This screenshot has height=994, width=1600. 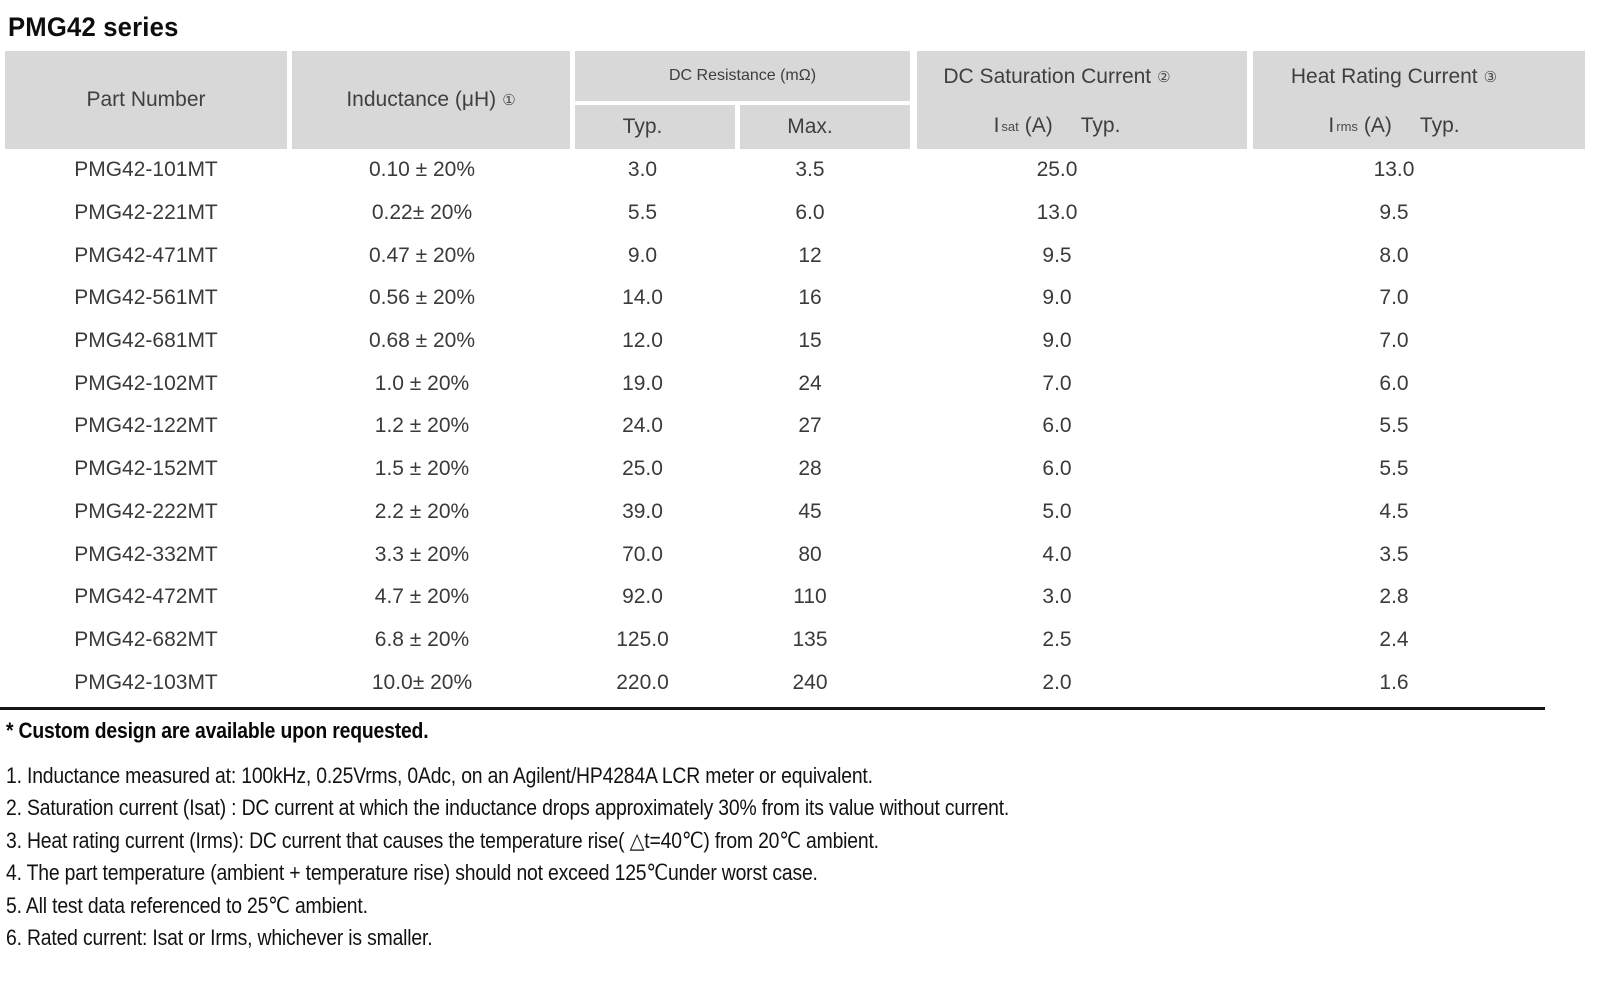 What do you see at coordinates (810, 511) in the screenshot?
I see `cell-max: 45` at bounding box center [810, 511].